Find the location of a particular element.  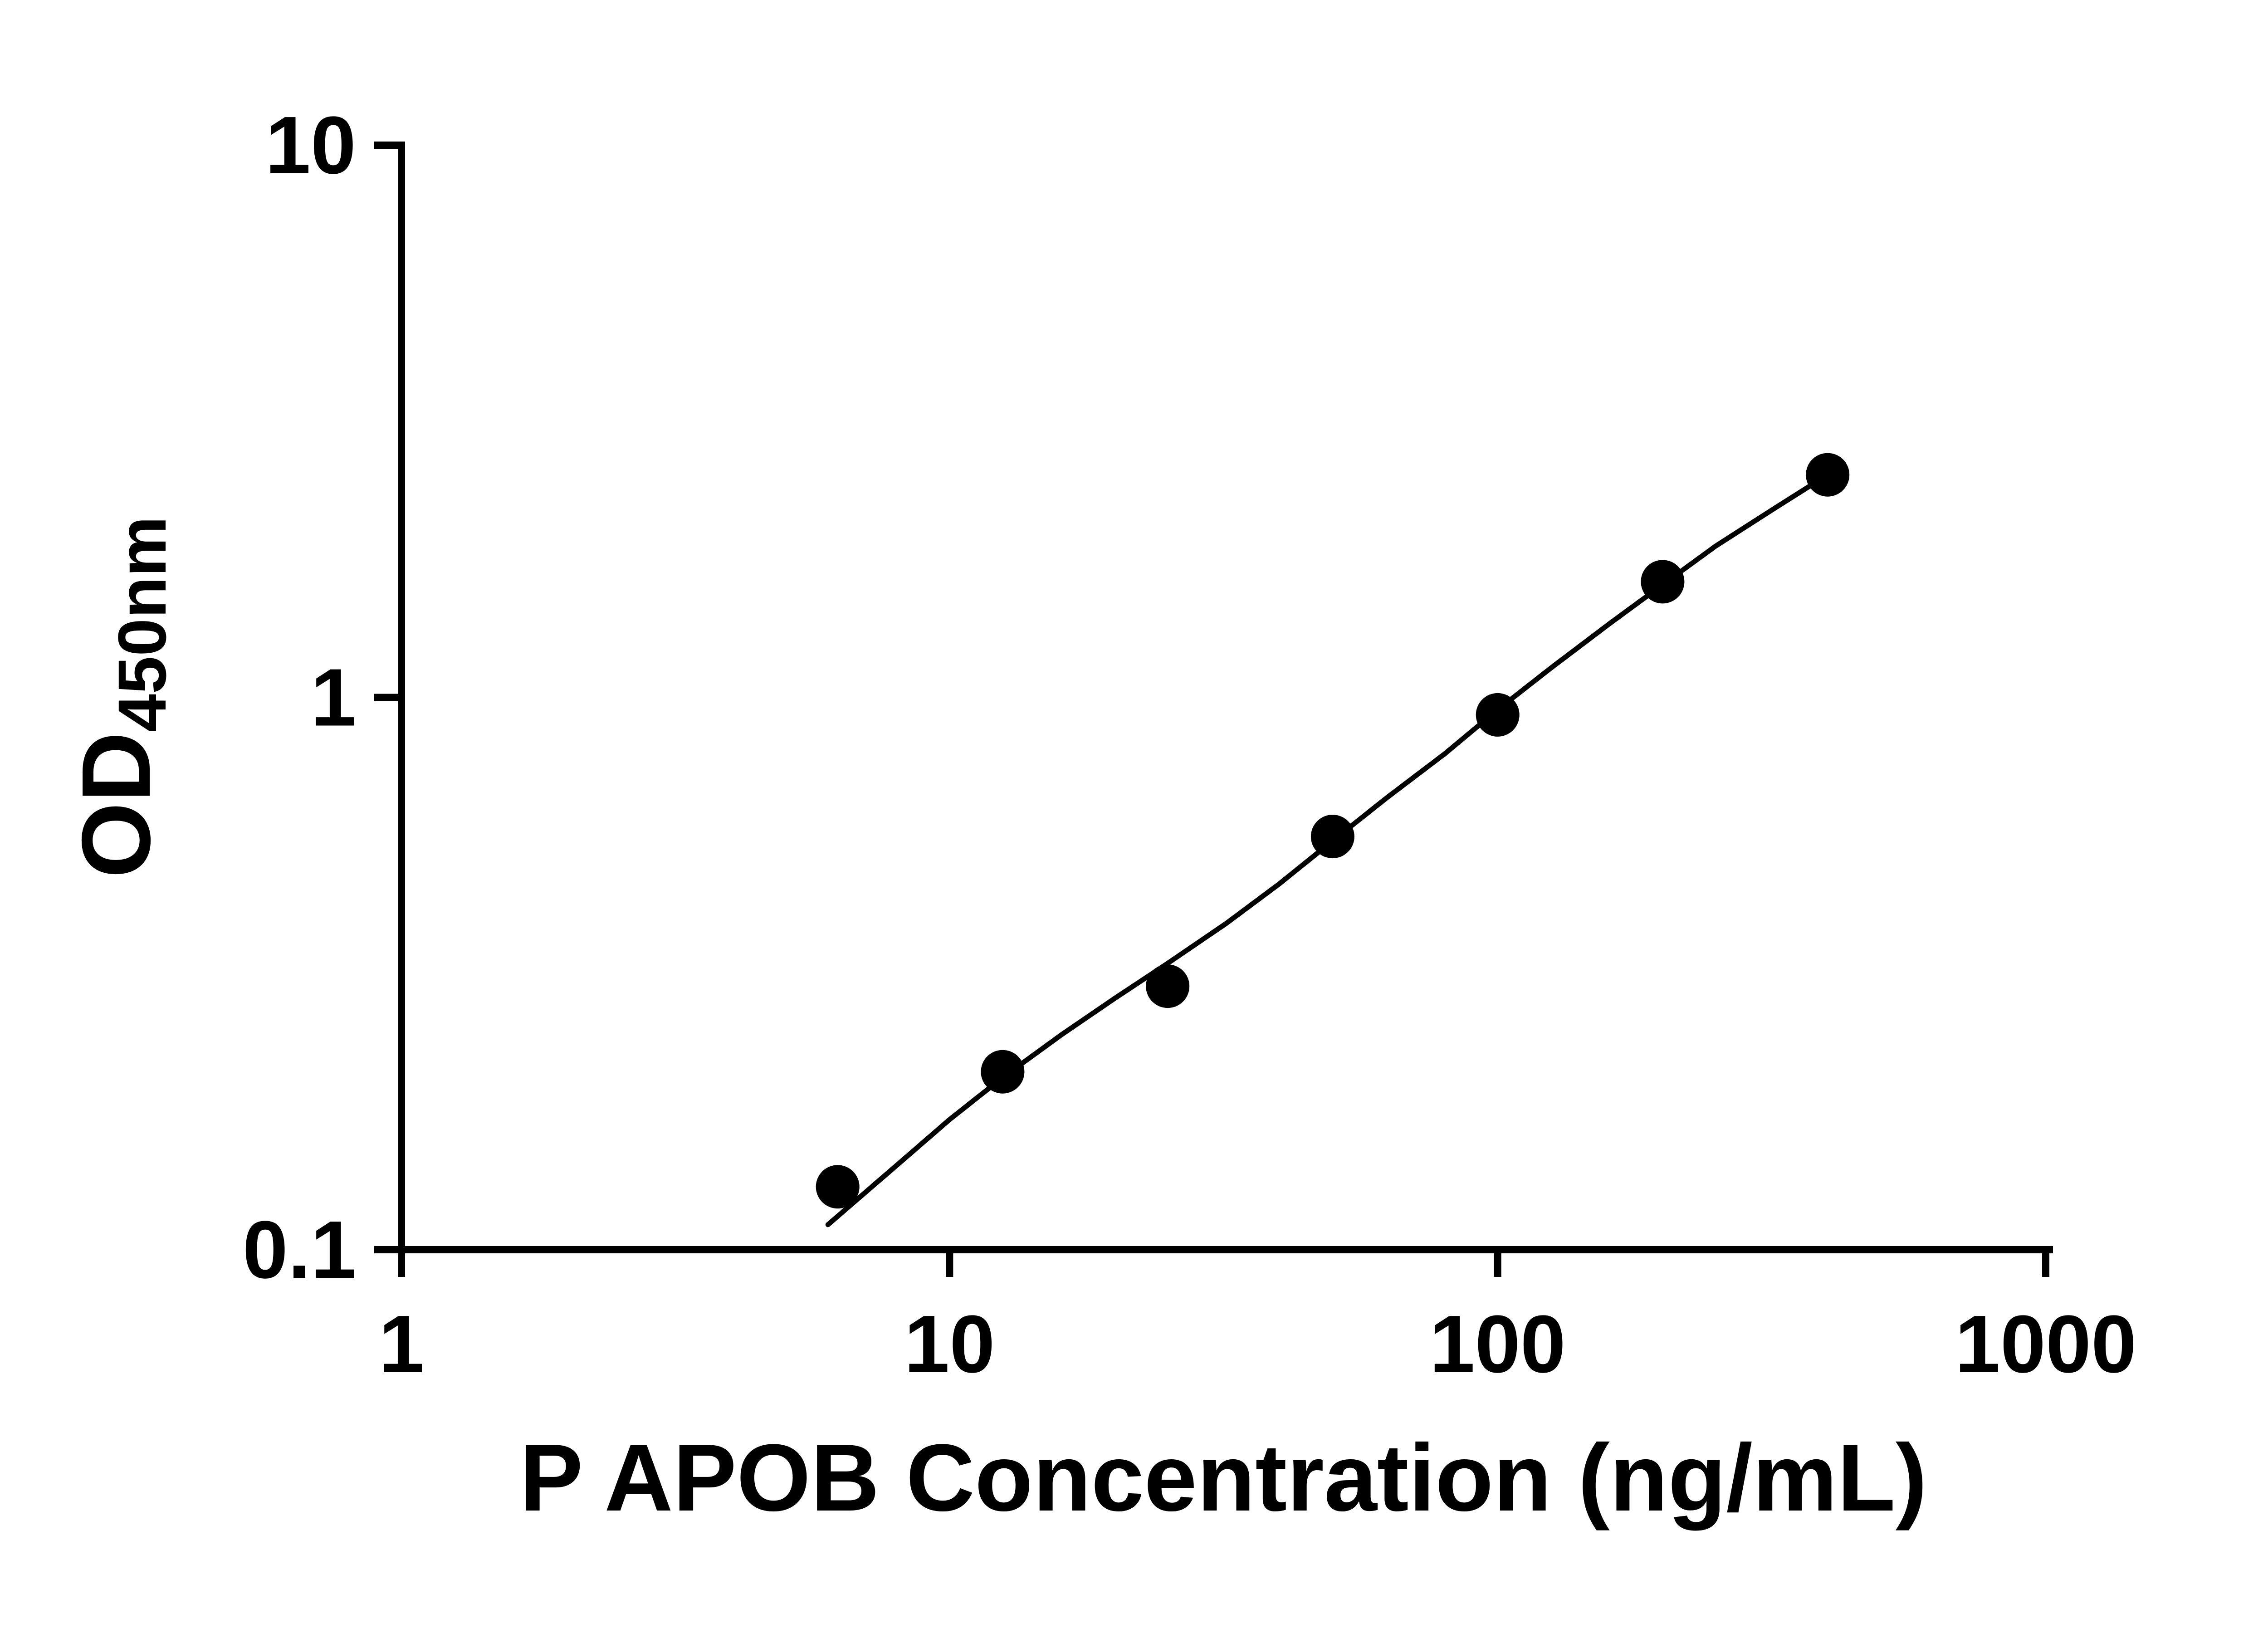

x-axis-tick-label: 10 is located at coordinates (950, 1344).